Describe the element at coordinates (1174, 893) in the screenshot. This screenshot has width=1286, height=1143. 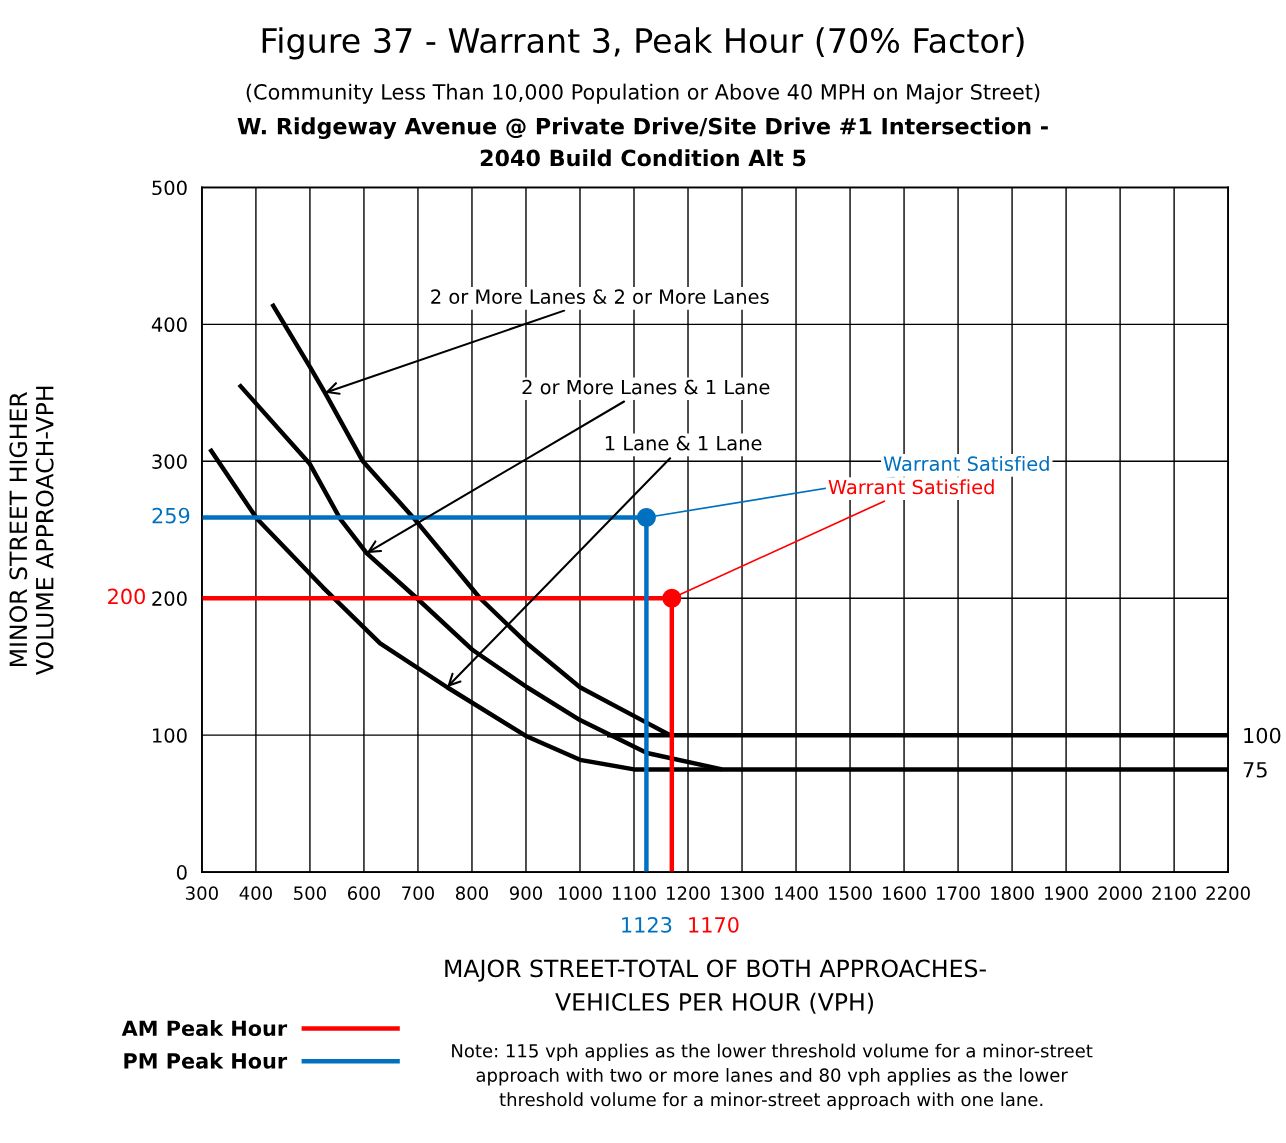
I see `x-tick-label: 2100` at that location.